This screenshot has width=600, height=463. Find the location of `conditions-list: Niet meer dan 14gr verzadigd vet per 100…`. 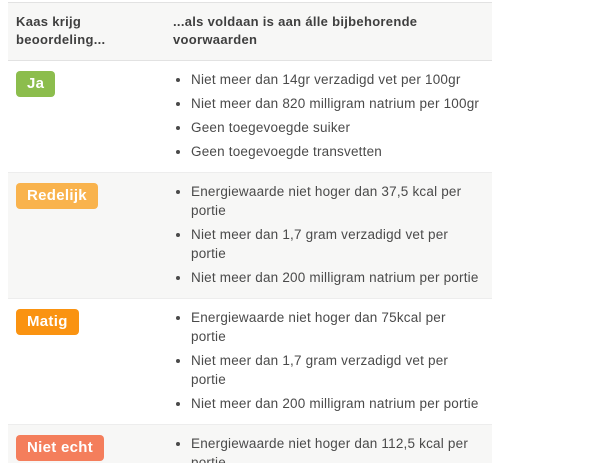

conditions-list: Niet meer dan 14gr verzadigd vet per 100… is located at coordinates (325, 115).